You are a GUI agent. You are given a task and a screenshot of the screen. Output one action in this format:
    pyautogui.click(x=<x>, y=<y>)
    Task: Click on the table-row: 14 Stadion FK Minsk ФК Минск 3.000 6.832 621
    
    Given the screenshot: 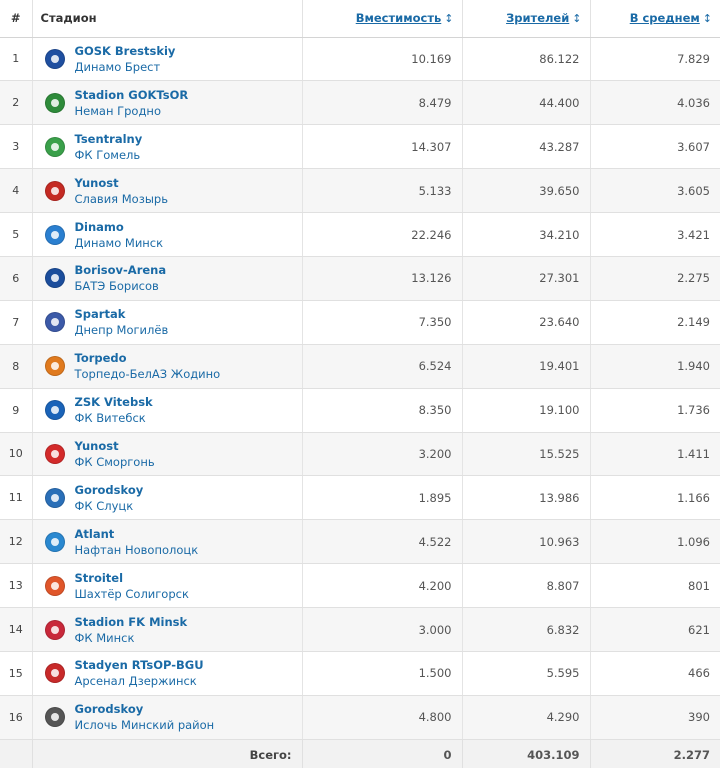 What is the action you would take?
    pyautogui.click(x=360, y=629)
    